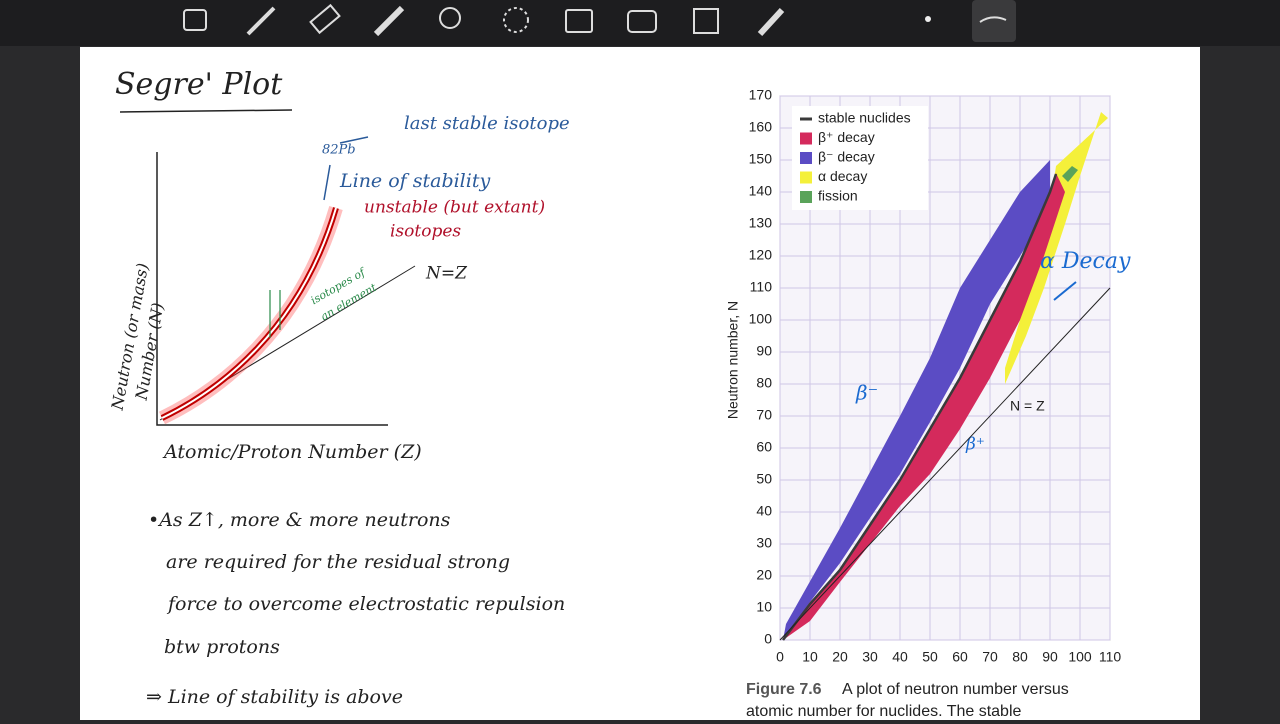 The width and height of the screenshot is (1280, 724). I want to click on shapes-icon, so click(450, 18).